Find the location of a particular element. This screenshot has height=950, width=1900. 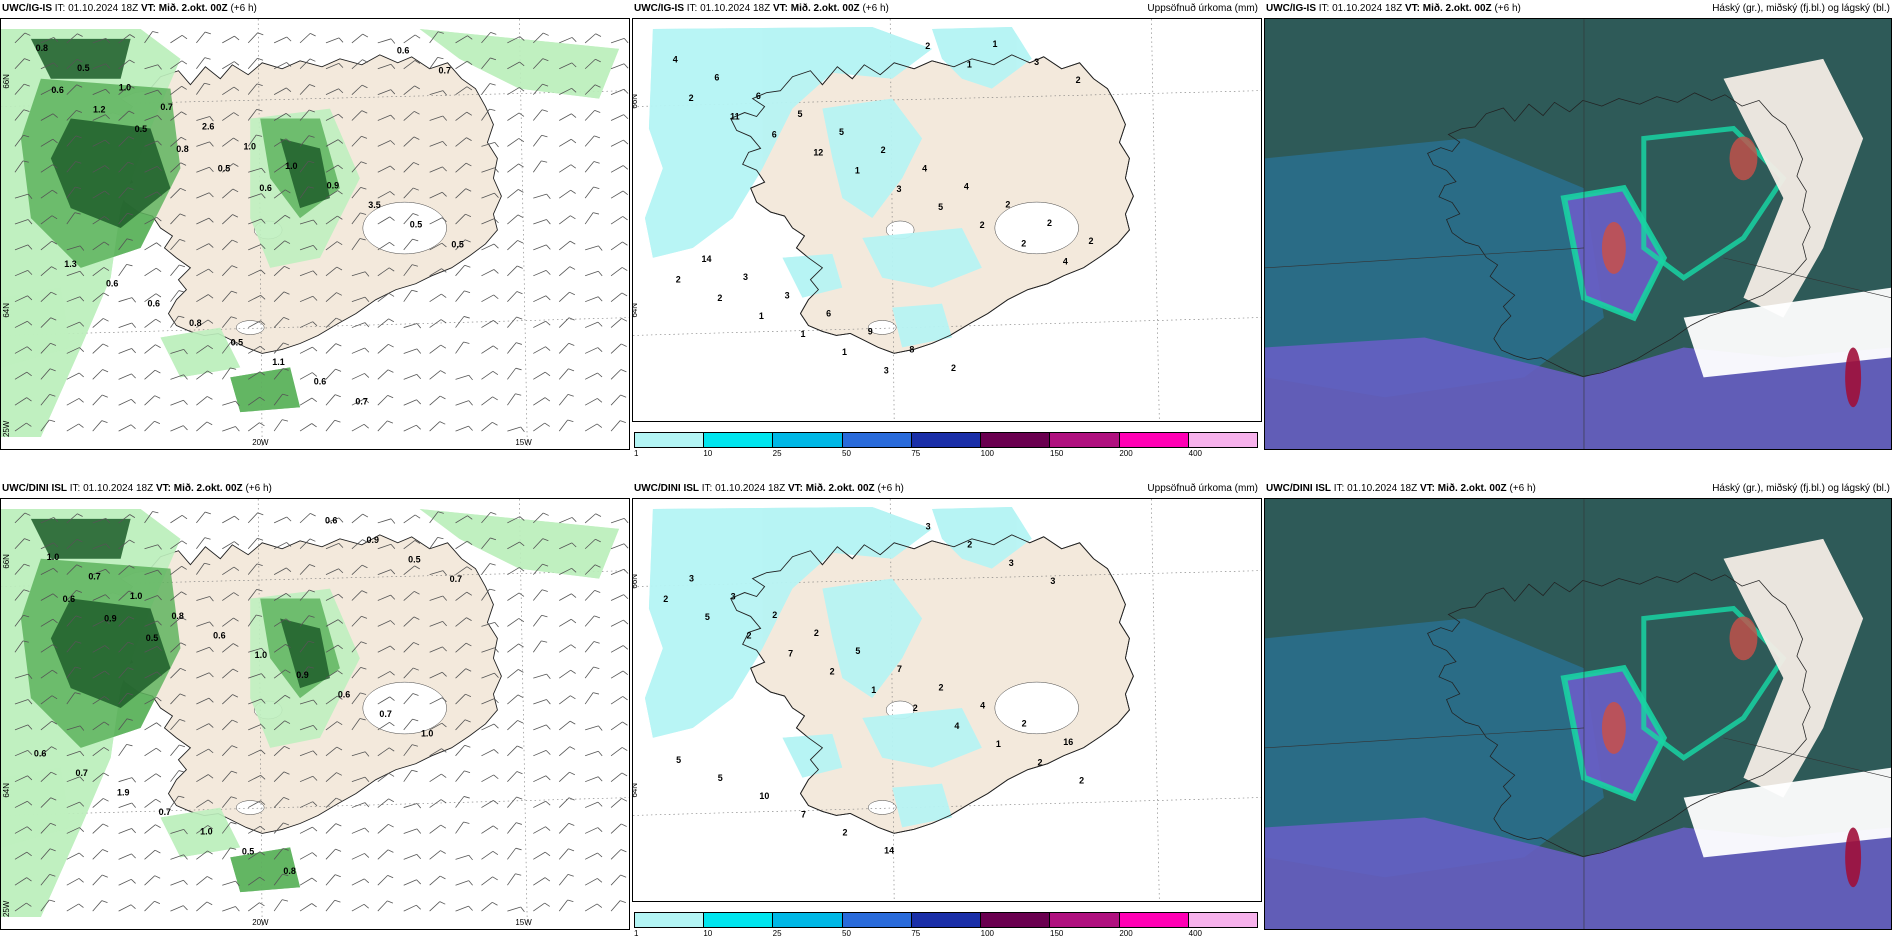

wind-value-label: 0.8 is located at coordinates (177, 616).